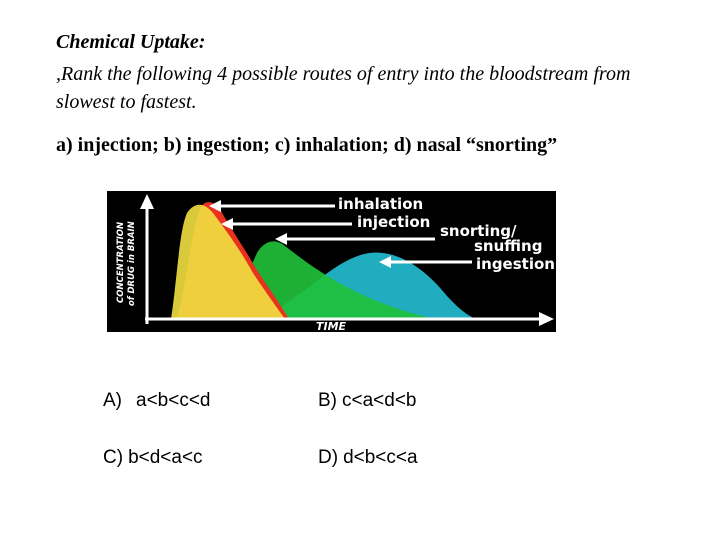 The height and width of the screenshot is (540, 720). Describe the element at coordinates (165, 457) in the screenshot. I see `option-c-text: b<d<a<c` at that location.